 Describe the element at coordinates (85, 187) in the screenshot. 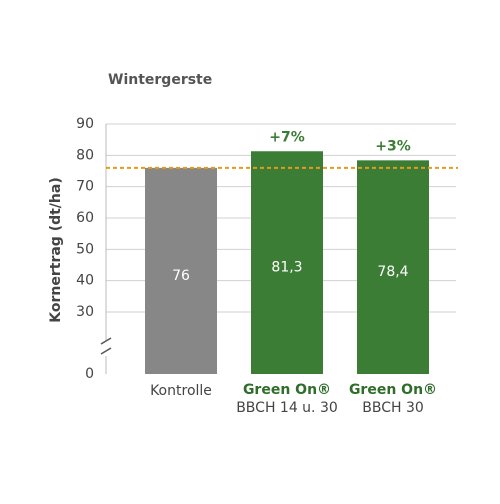

I see `y-tick-label: 70` at that location.